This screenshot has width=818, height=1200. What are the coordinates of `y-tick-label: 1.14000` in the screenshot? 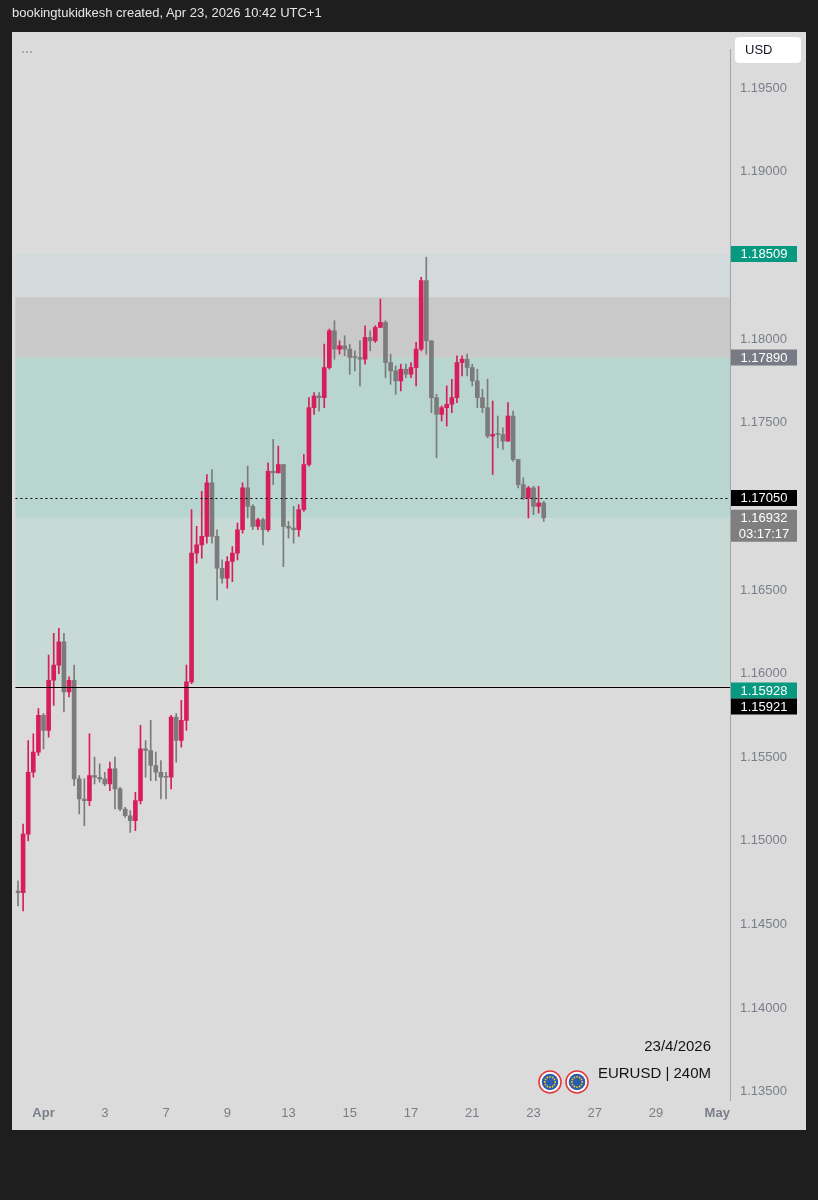 It's located at (763, 1007).